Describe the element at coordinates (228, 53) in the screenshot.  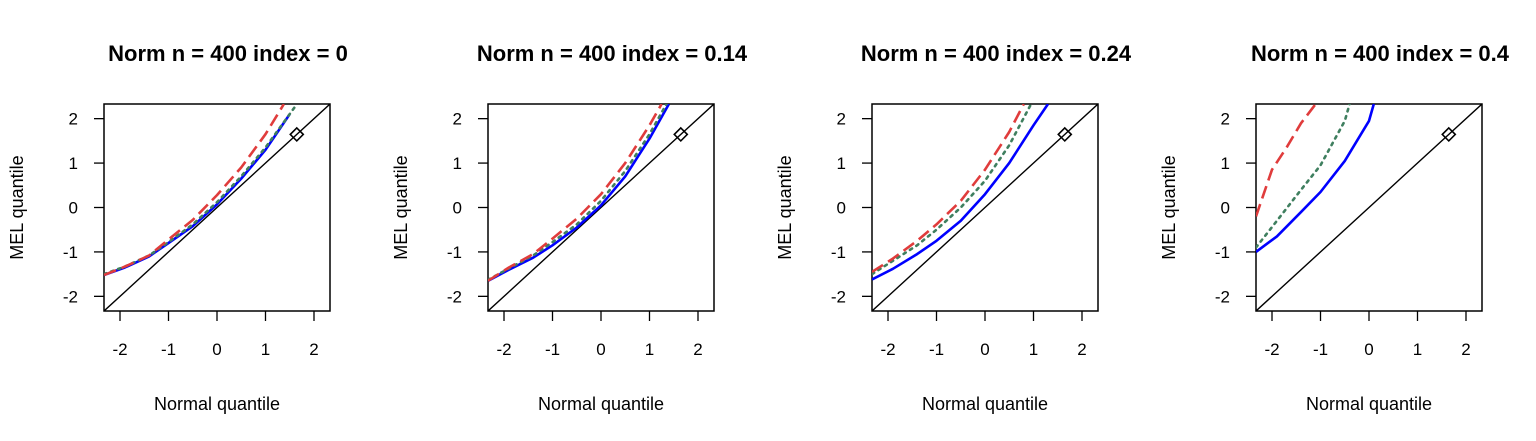
I see `chart-title: Norm n = 400 index = 0` at that location.